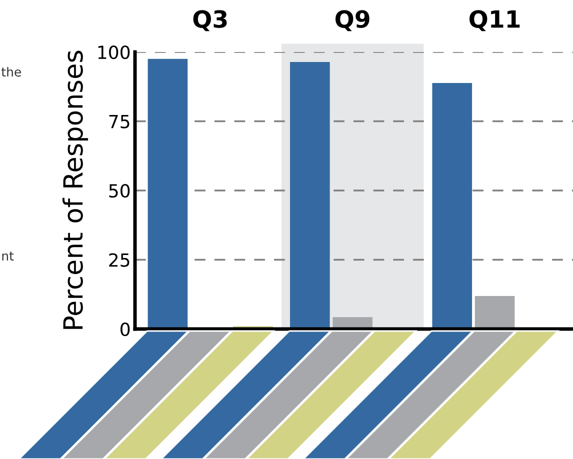 Image resolution: width=573 pixels, height=459 pixels. What do you see at coordinates (210, 21) in the screenshot?
I see `x-tick-label: Q3` at bounding box center [210, 21].